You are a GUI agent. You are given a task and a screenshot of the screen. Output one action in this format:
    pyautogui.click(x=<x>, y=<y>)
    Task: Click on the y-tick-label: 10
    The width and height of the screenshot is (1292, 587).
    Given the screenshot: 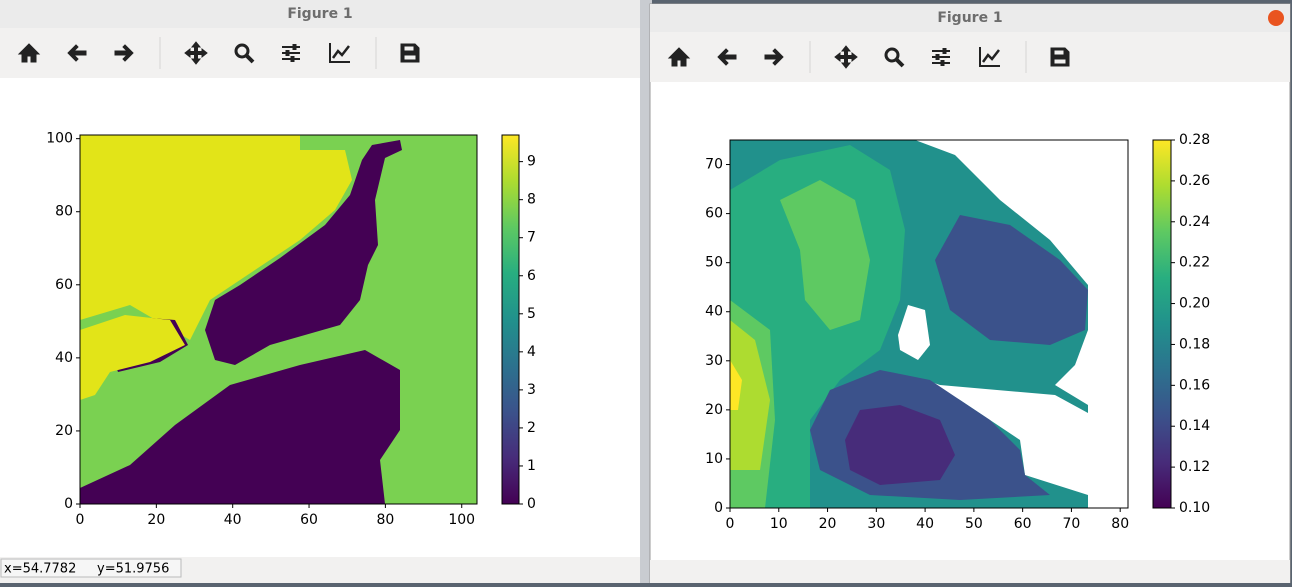 What is the action you would take?
    pyautogui.click(x=714, y=459)
    